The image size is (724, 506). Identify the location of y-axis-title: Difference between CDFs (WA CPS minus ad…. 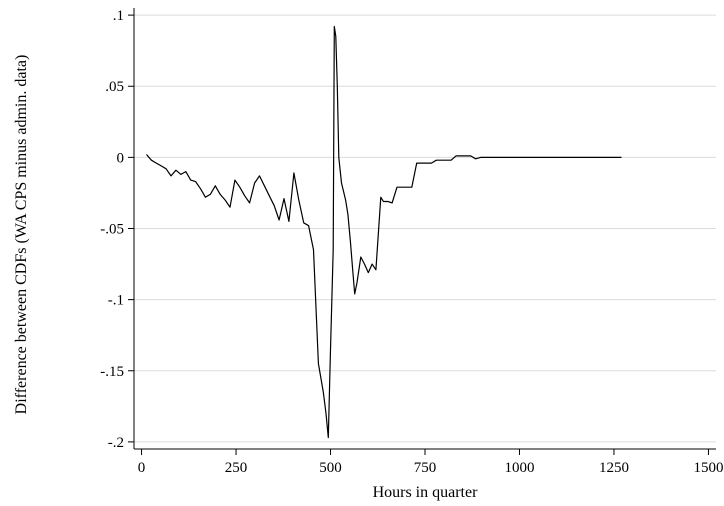
(21, 235).